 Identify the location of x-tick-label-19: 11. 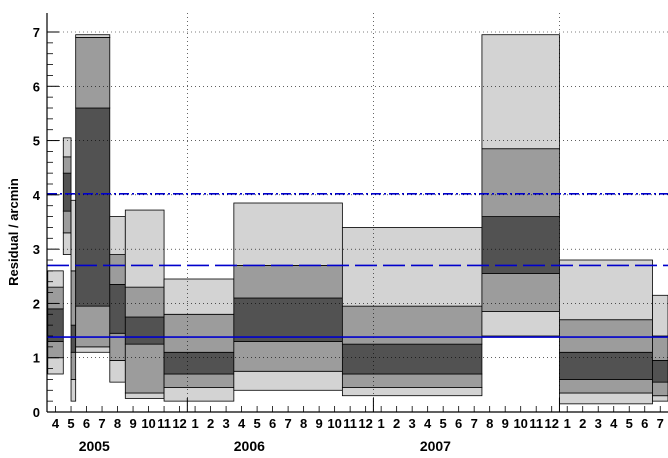
(350, 423).